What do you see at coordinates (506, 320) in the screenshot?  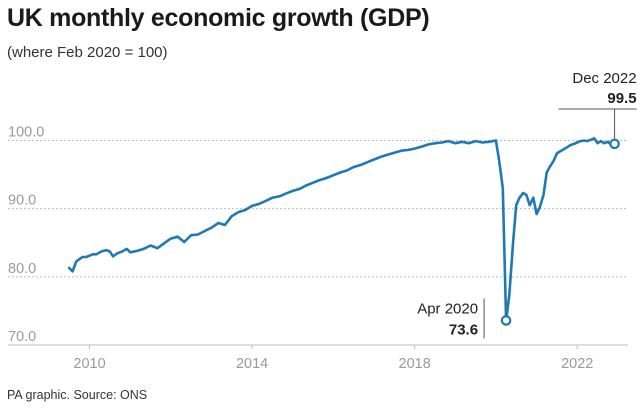 I see `annotation-marker-apr-2020` at bounding box center [506, 320].